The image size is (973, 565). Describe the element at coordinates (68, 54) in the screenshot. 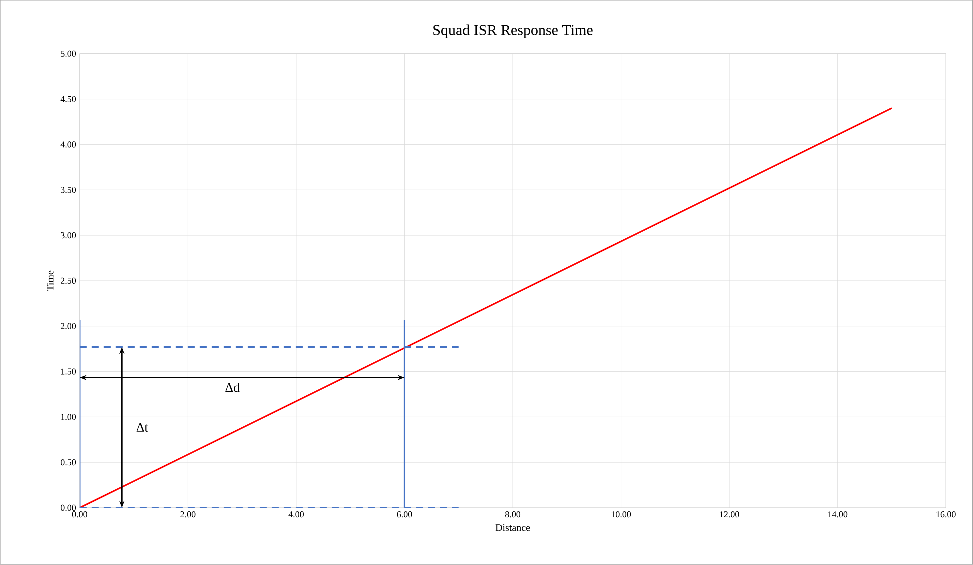

I see `y-tick-label: 5.00` at that location.